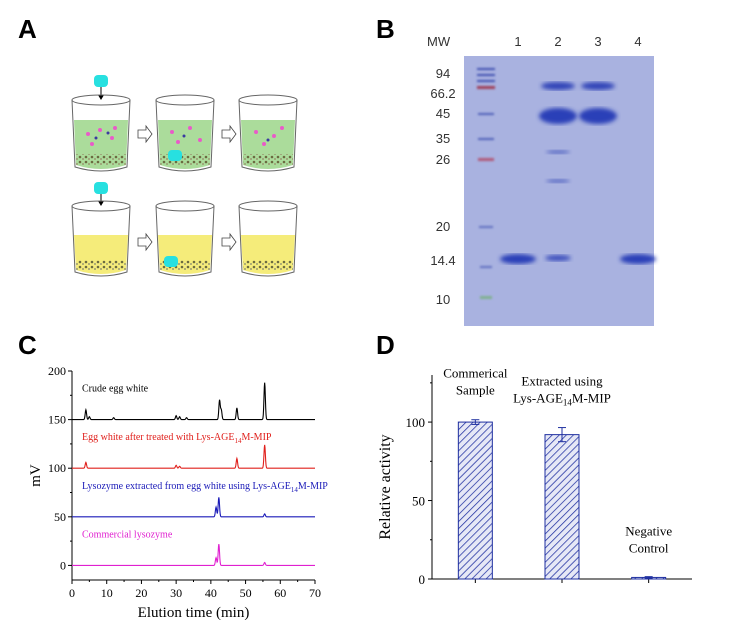 This screenshot has height=629, width=746. I want to click on panel-label-b: B, so click(385, 29).